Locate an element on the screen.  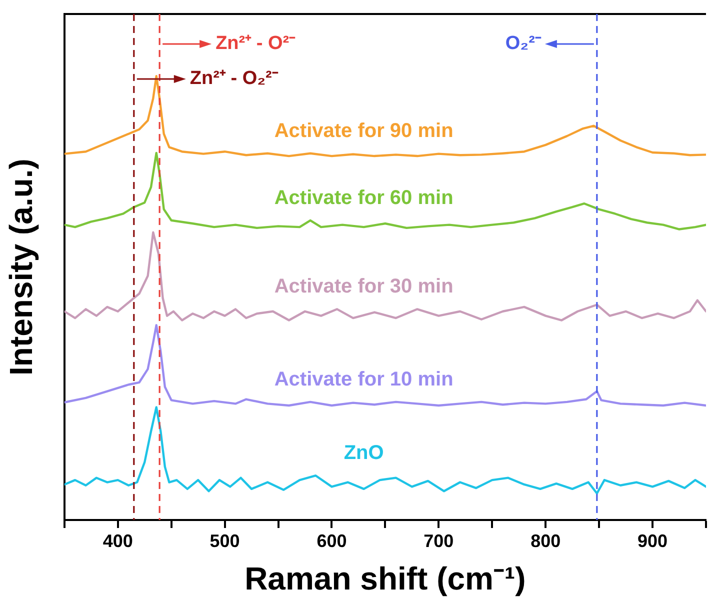
x-tick-label: 600 is located at coordinates (331, 540).